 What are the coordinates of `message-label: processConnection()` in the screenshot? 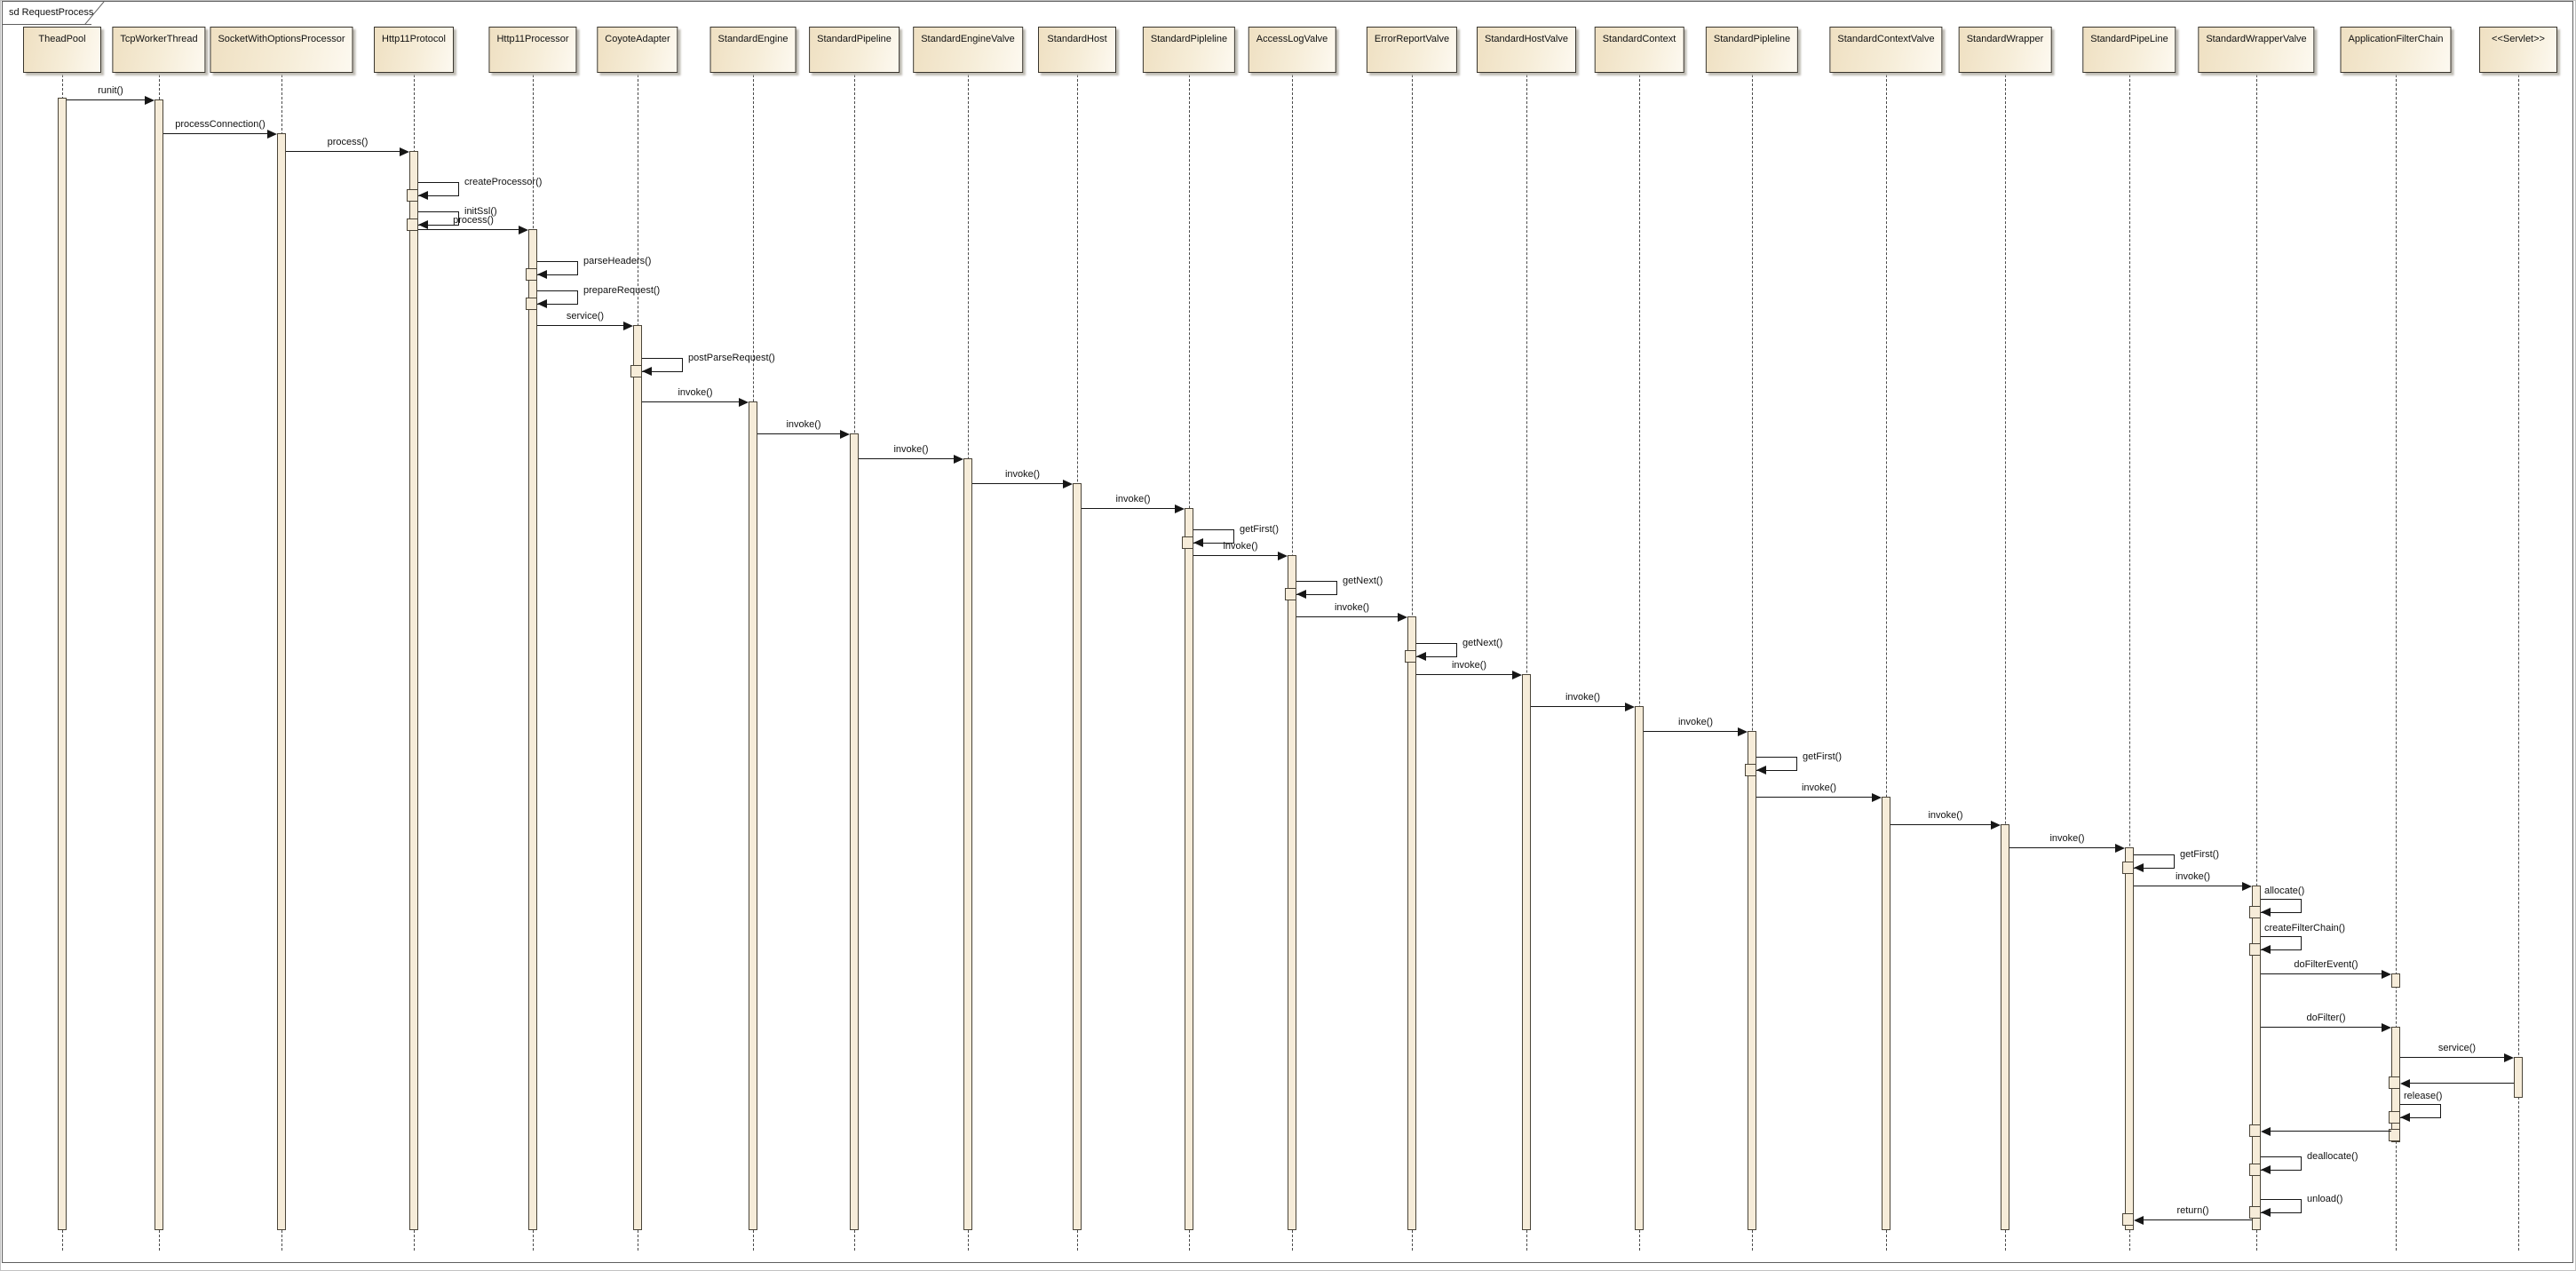 It's located at (221, 125).